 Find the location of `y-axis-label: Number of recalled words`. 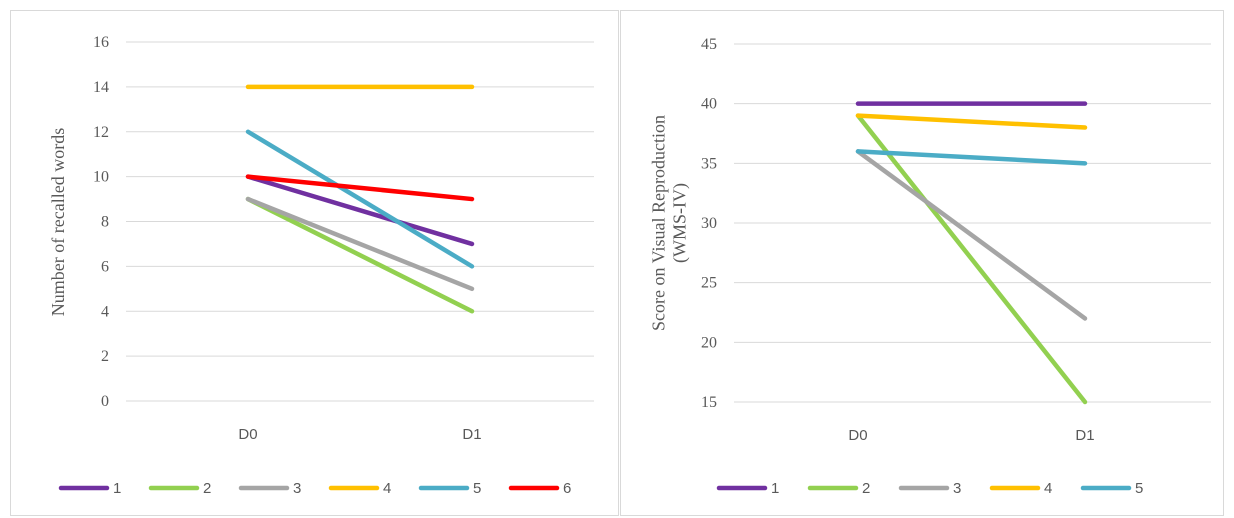

y-axis-label: Number of recalled words is located at coordinates (58, 222).